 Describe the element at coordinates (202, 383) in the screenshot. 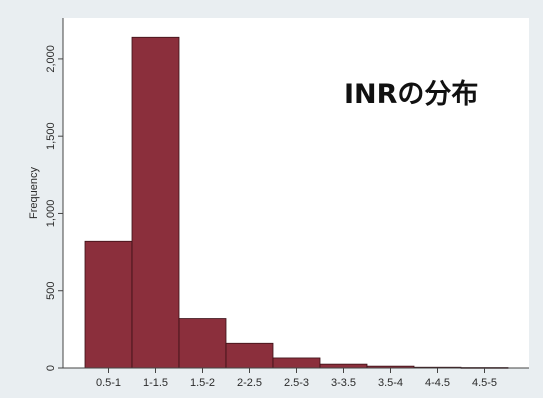

I see `x-tick-label: 1.5-2` at that location.